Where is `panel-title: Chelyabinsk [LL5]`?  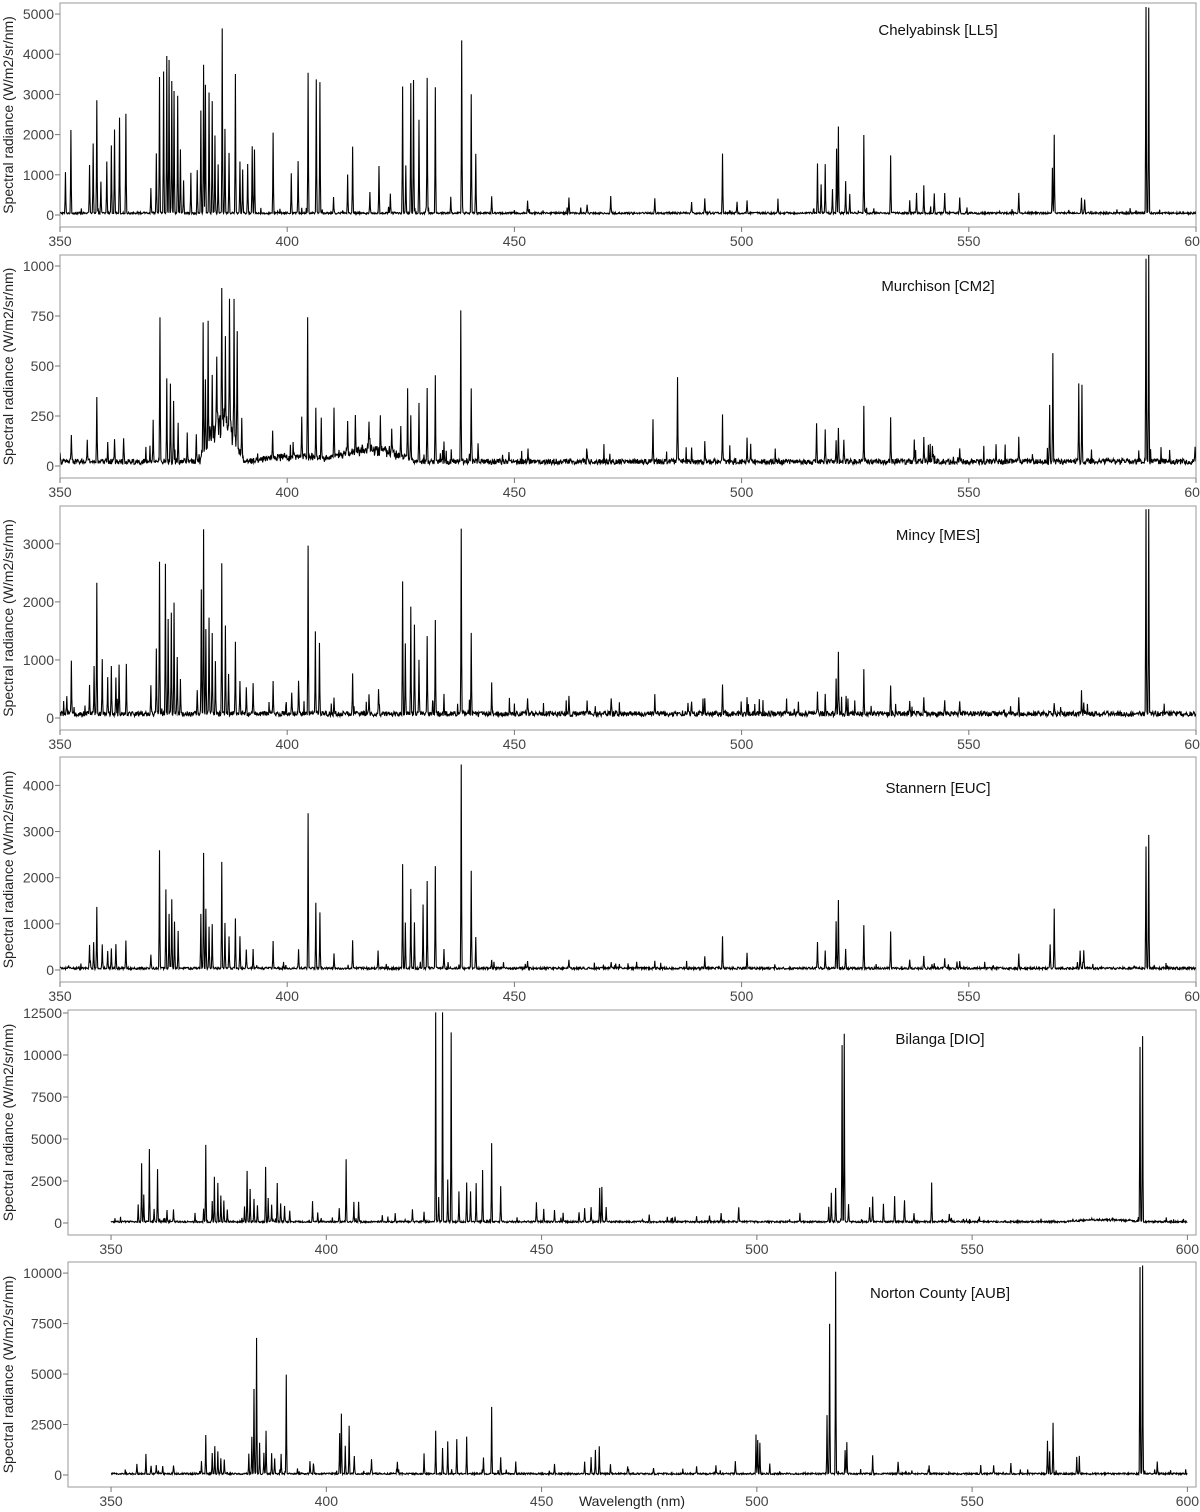
panel-title: Chelyabinsk [LL5] is located at coordinates (937, 30).